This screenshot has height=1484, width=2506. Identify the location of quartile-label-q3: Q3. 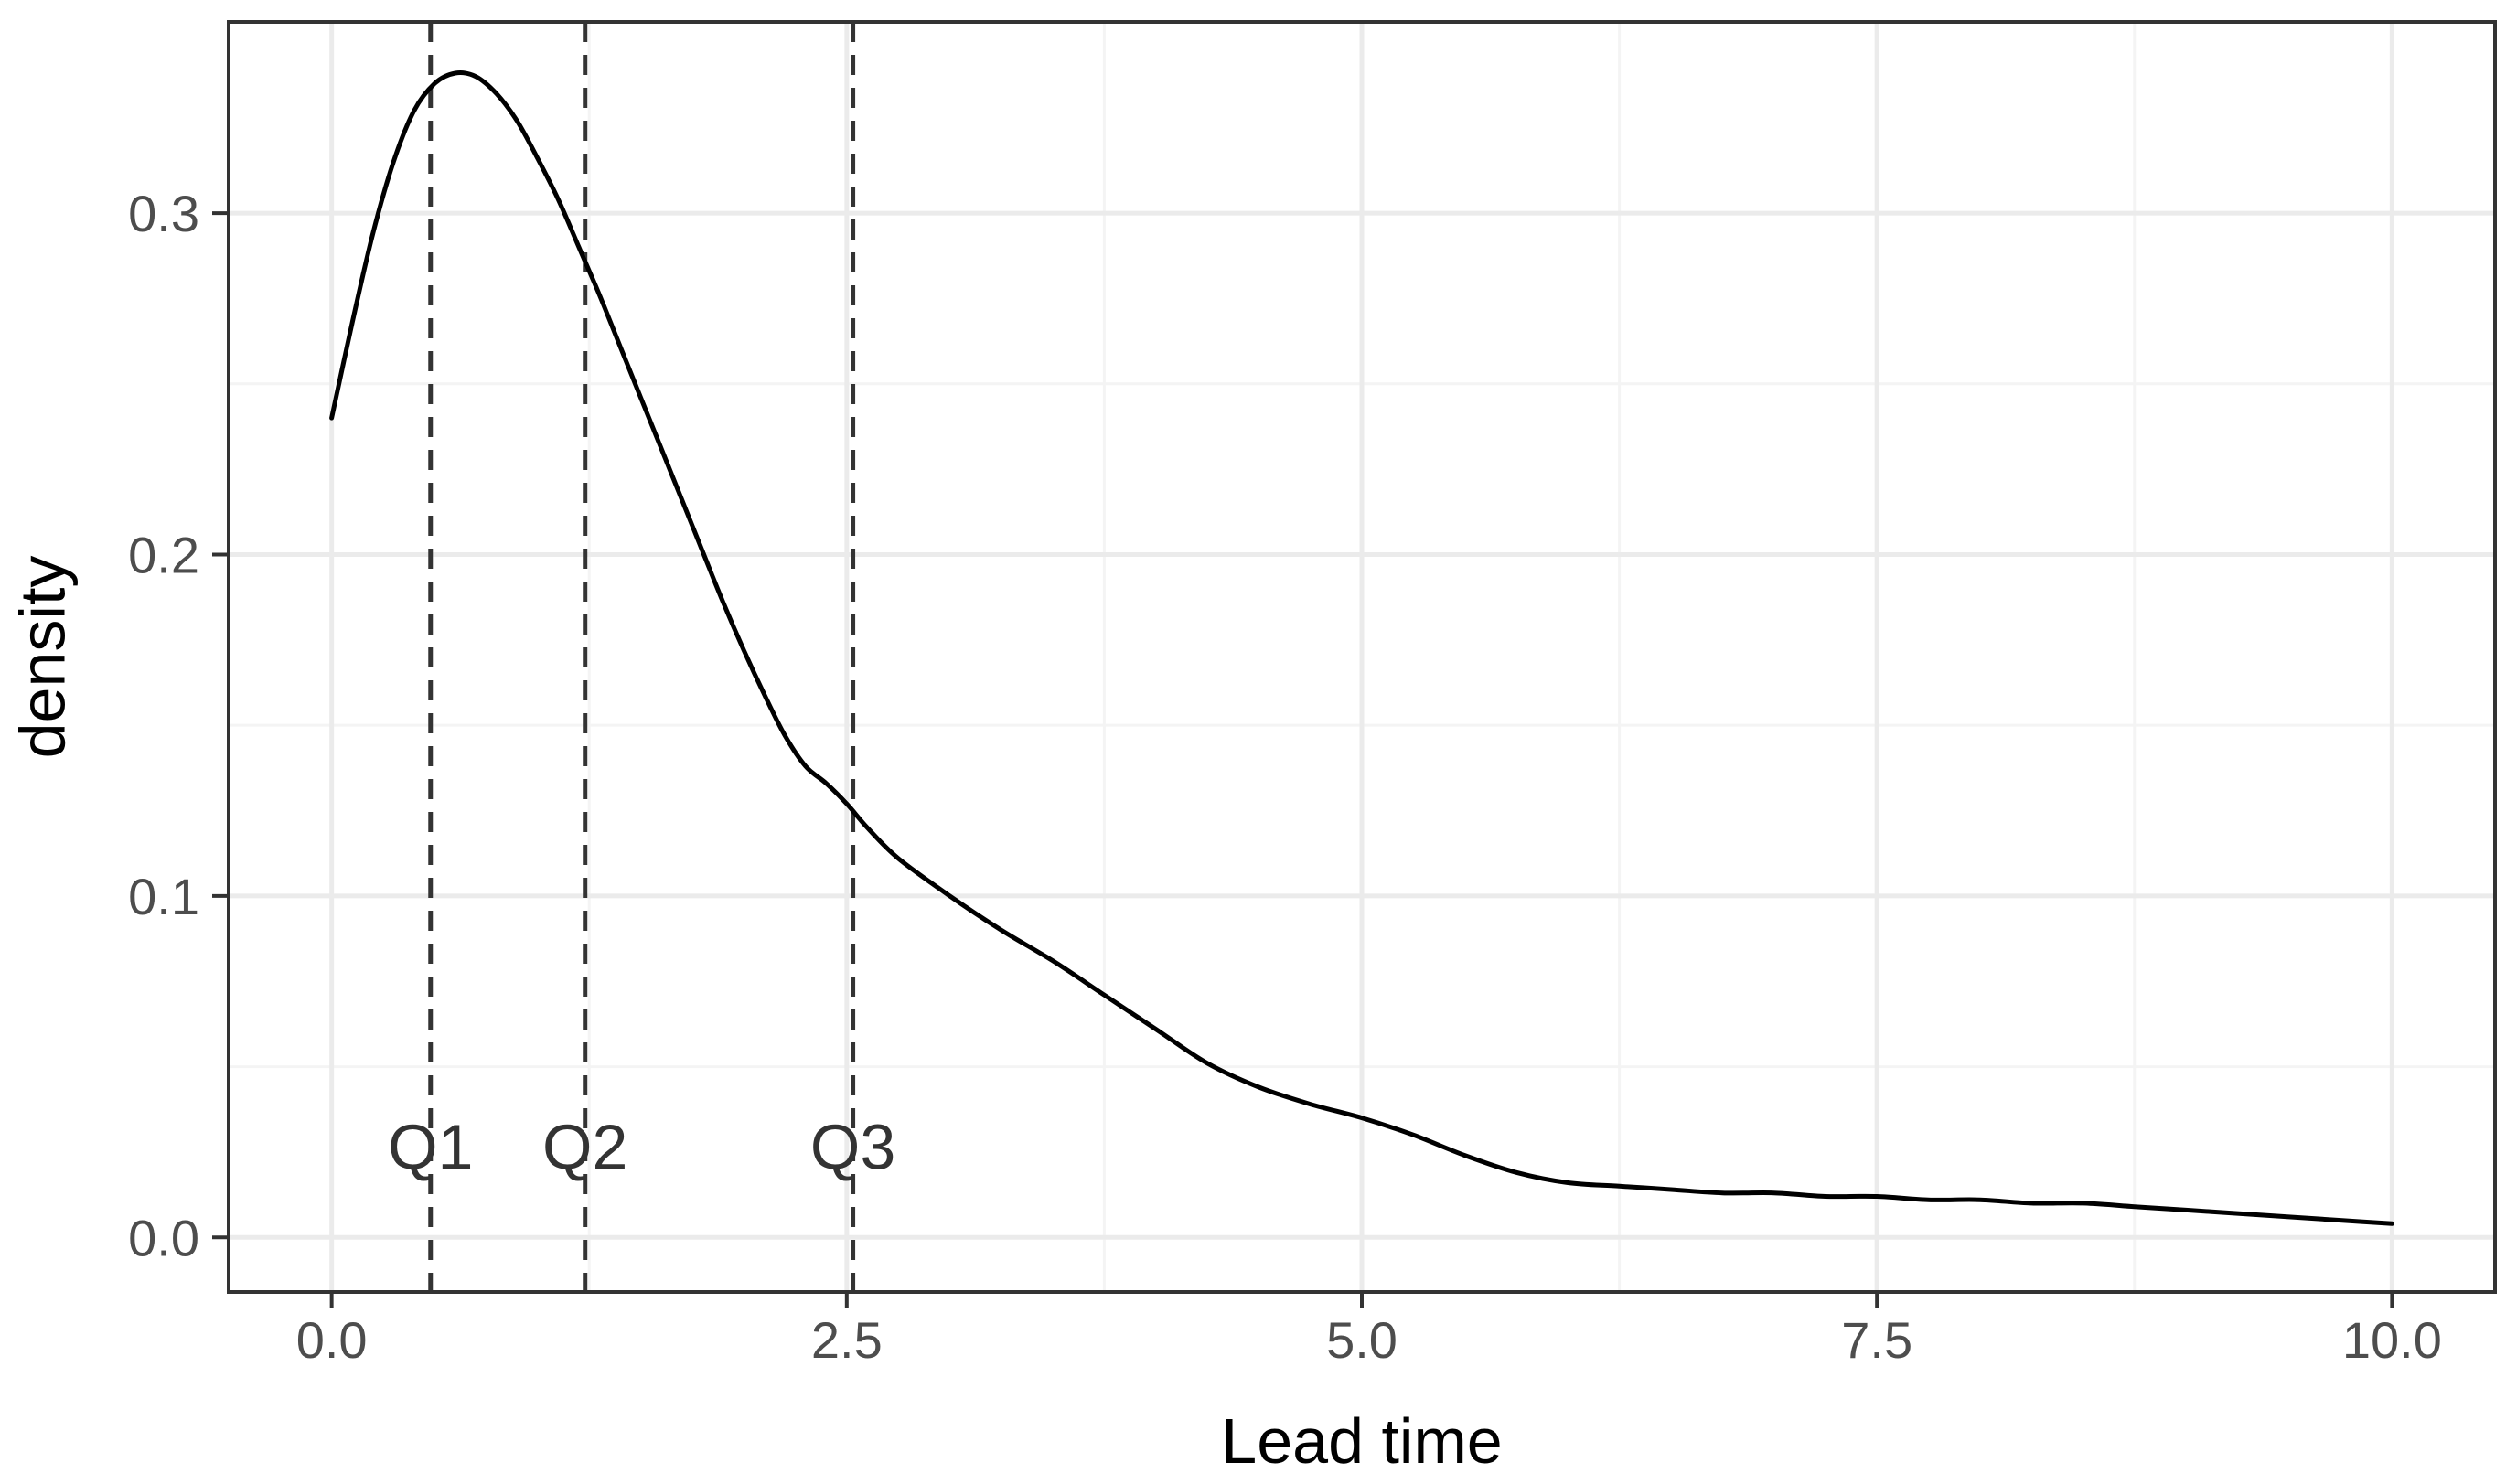
(852, 1146).